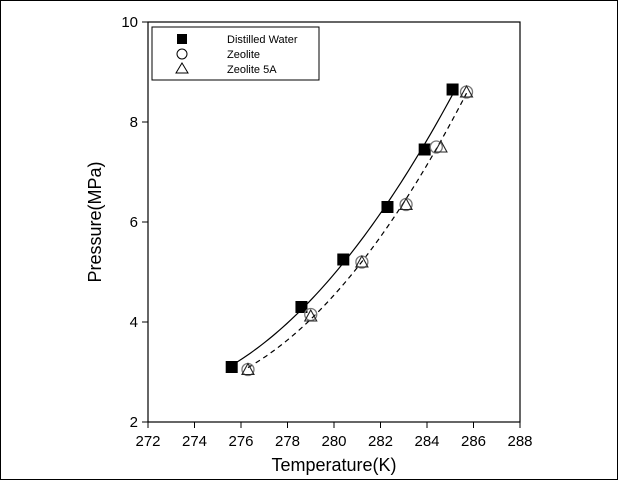 The image size is (618, 480). I want to click on x-tick-label: 280, so click(333, 441).